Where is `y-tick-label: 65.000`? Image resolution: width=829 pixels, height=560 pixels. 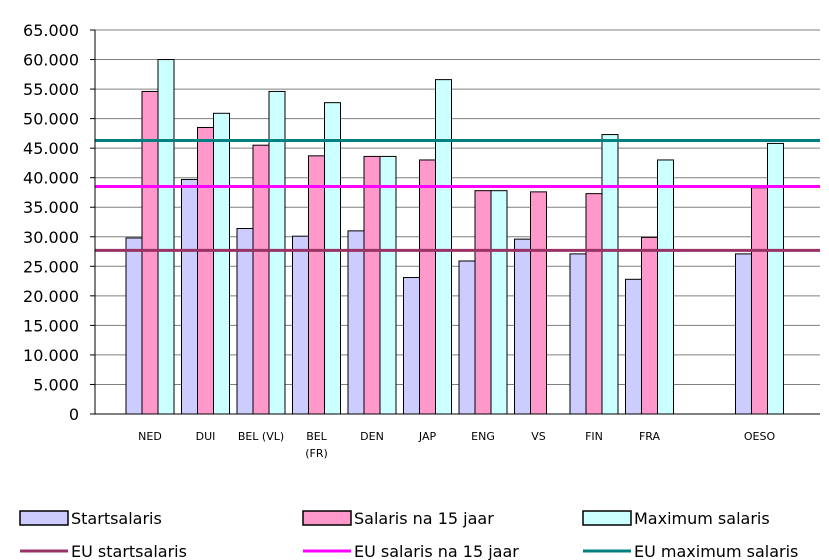
y-tick-label: 65.000 is located at coordinates (51, 30).